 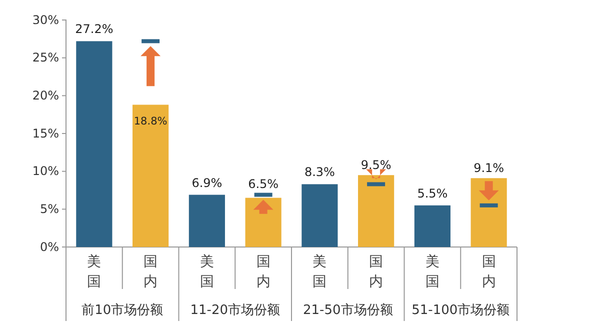 What do you see at coordinates (376, 165) in the screenshot?
I see `data-label: 9.5%` at bounding box center [376, 165].